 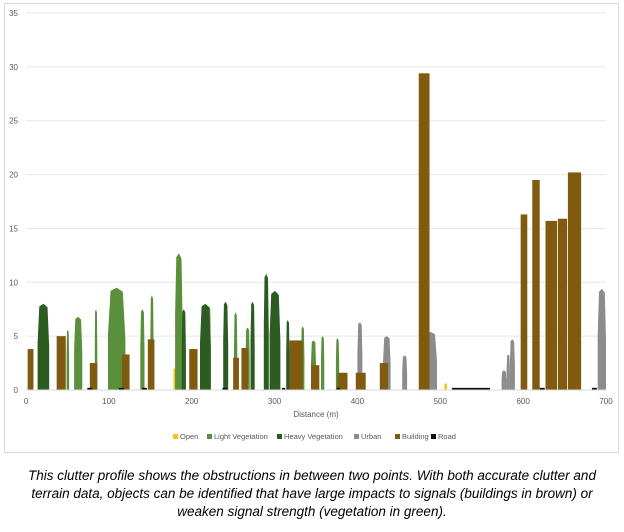 What do you see at coordinates (13, 202) in the screenshot?
I see `y-axis-ticks: 0 5 10 15 20 25 30 35` at bounding box center [13, 202].